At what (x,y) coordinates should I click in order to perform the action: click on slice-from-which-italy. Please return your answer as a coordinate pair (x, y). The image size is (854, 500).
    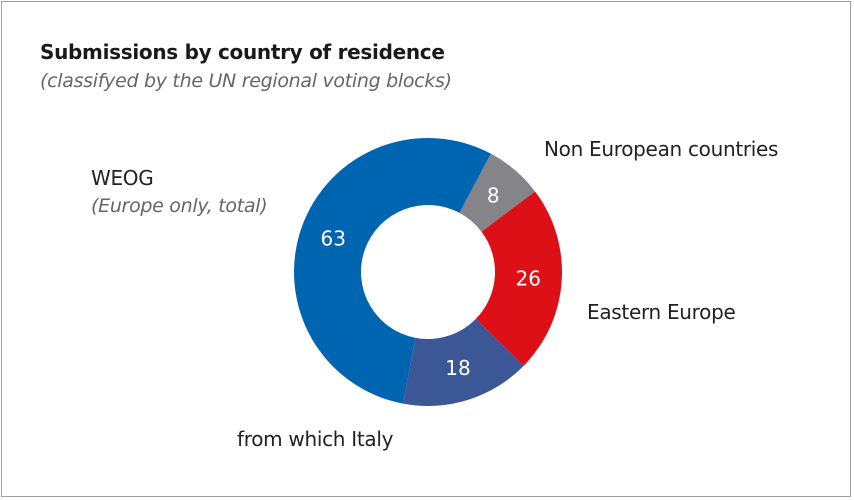
    Looking at the image, I should click on (463, 362).